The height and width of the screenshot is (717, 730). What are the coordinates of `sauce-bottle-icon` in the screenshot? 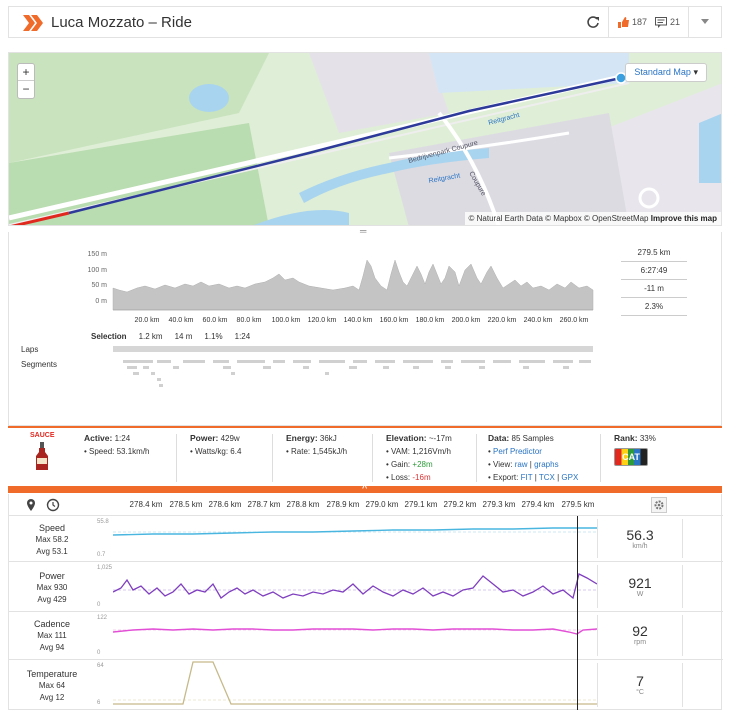 It's located at (42, 456).